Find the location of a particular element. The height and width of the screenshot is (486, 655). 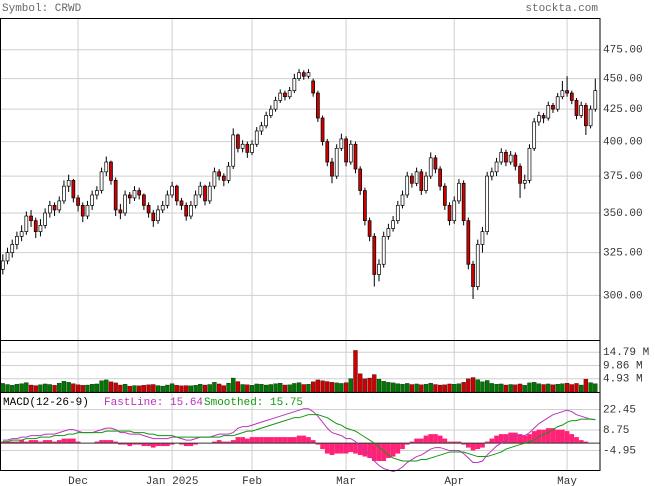

x-tick-label: Dec is located at coordinates (78, 481).